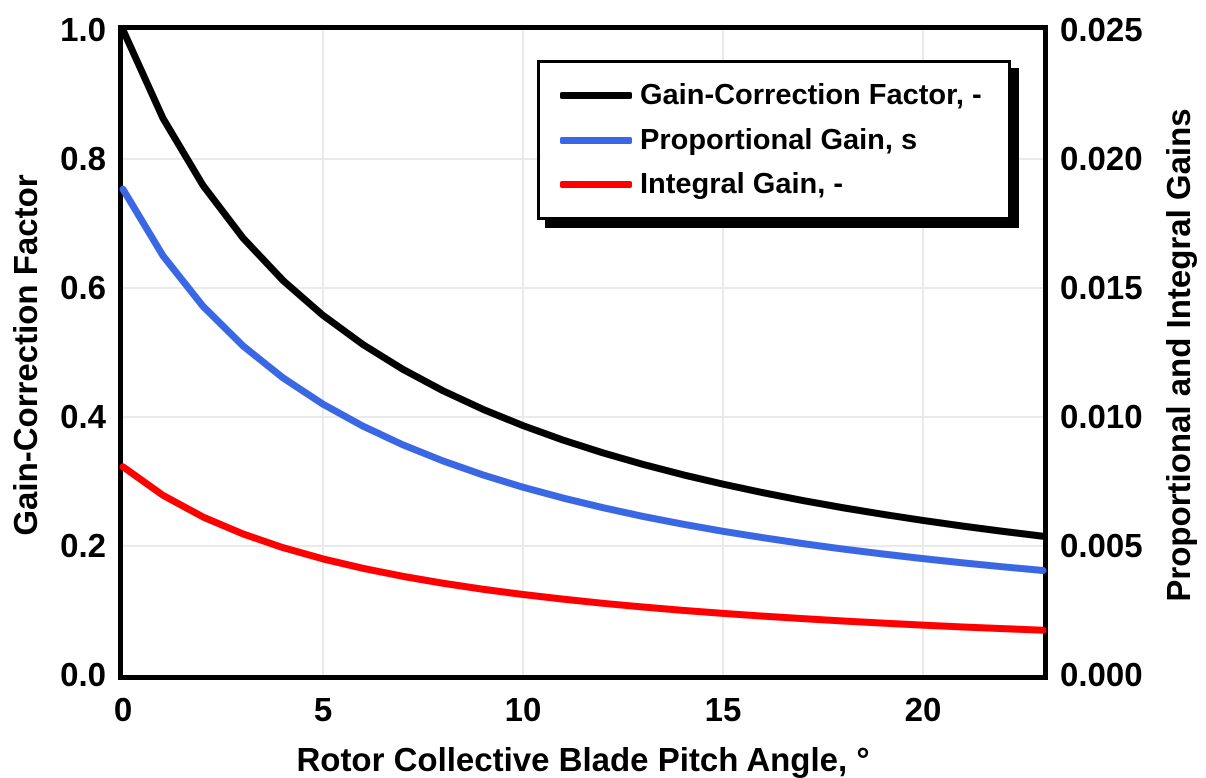 This screenshot has height=778, width=1206. What do you see at coordinates (779, 139) in the screenshot?
I see `legend-label: Proportional Gain, s` at bounding box center [779, 139].